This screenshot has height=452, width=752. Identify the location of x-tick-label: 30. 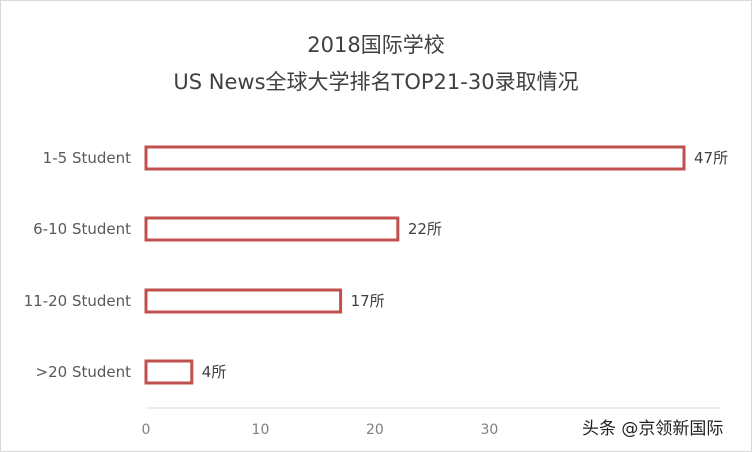
(489, 430).